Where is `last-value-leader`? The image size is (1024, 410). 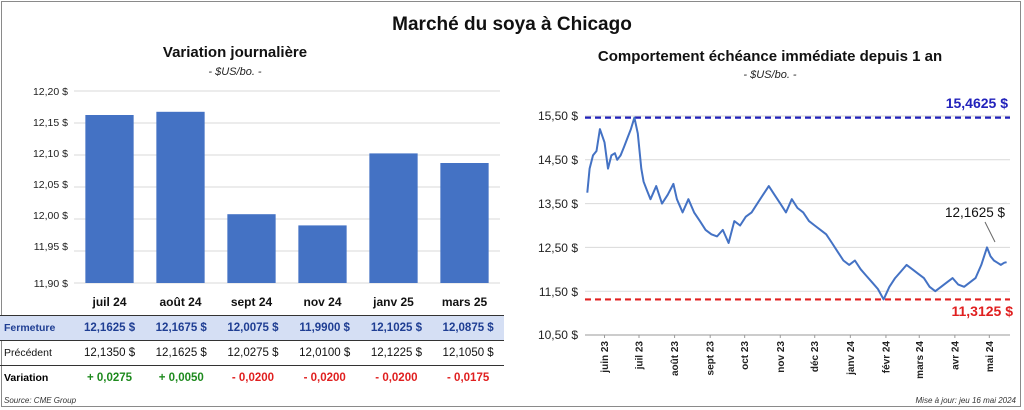 last-value-leader is located at coordinates (990, 232).